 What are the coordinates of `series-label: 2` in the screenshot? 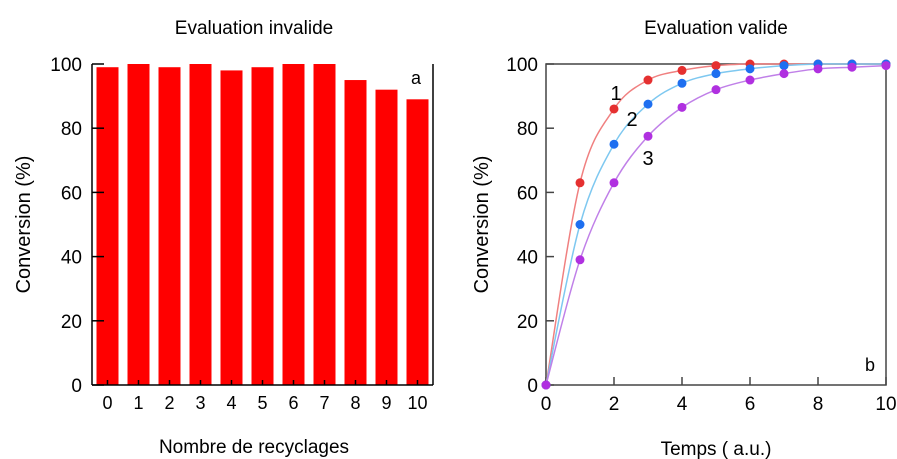 It's located at (631, 120).